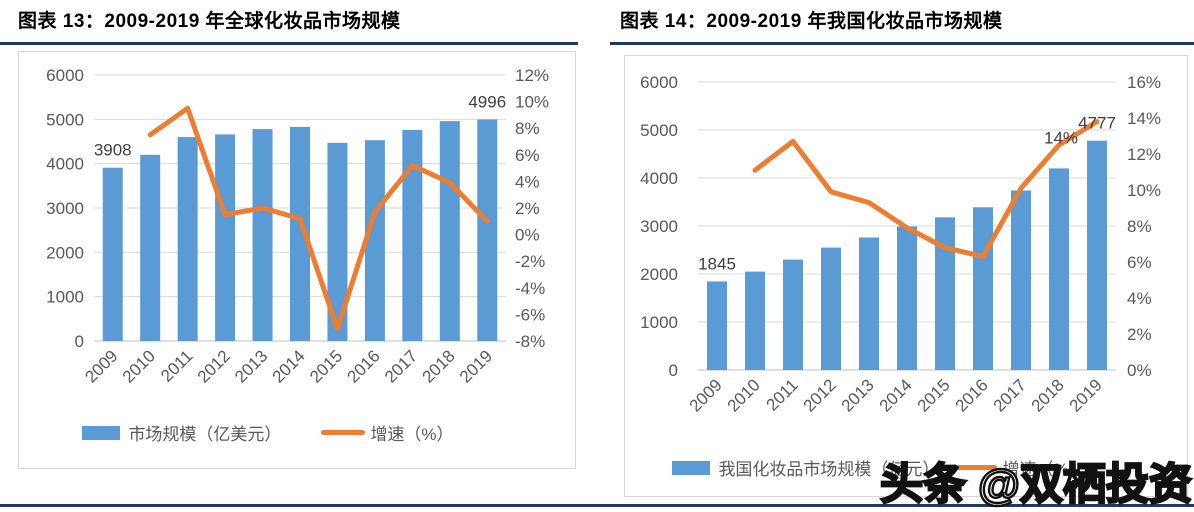 Image resolution: width=1194 pixels, height=512 pixels. What do you see at coordinates (1044, 469) in the screenshot?
I see `legend-label-growth: 增速（%）` at bounding box center [1044, 469].